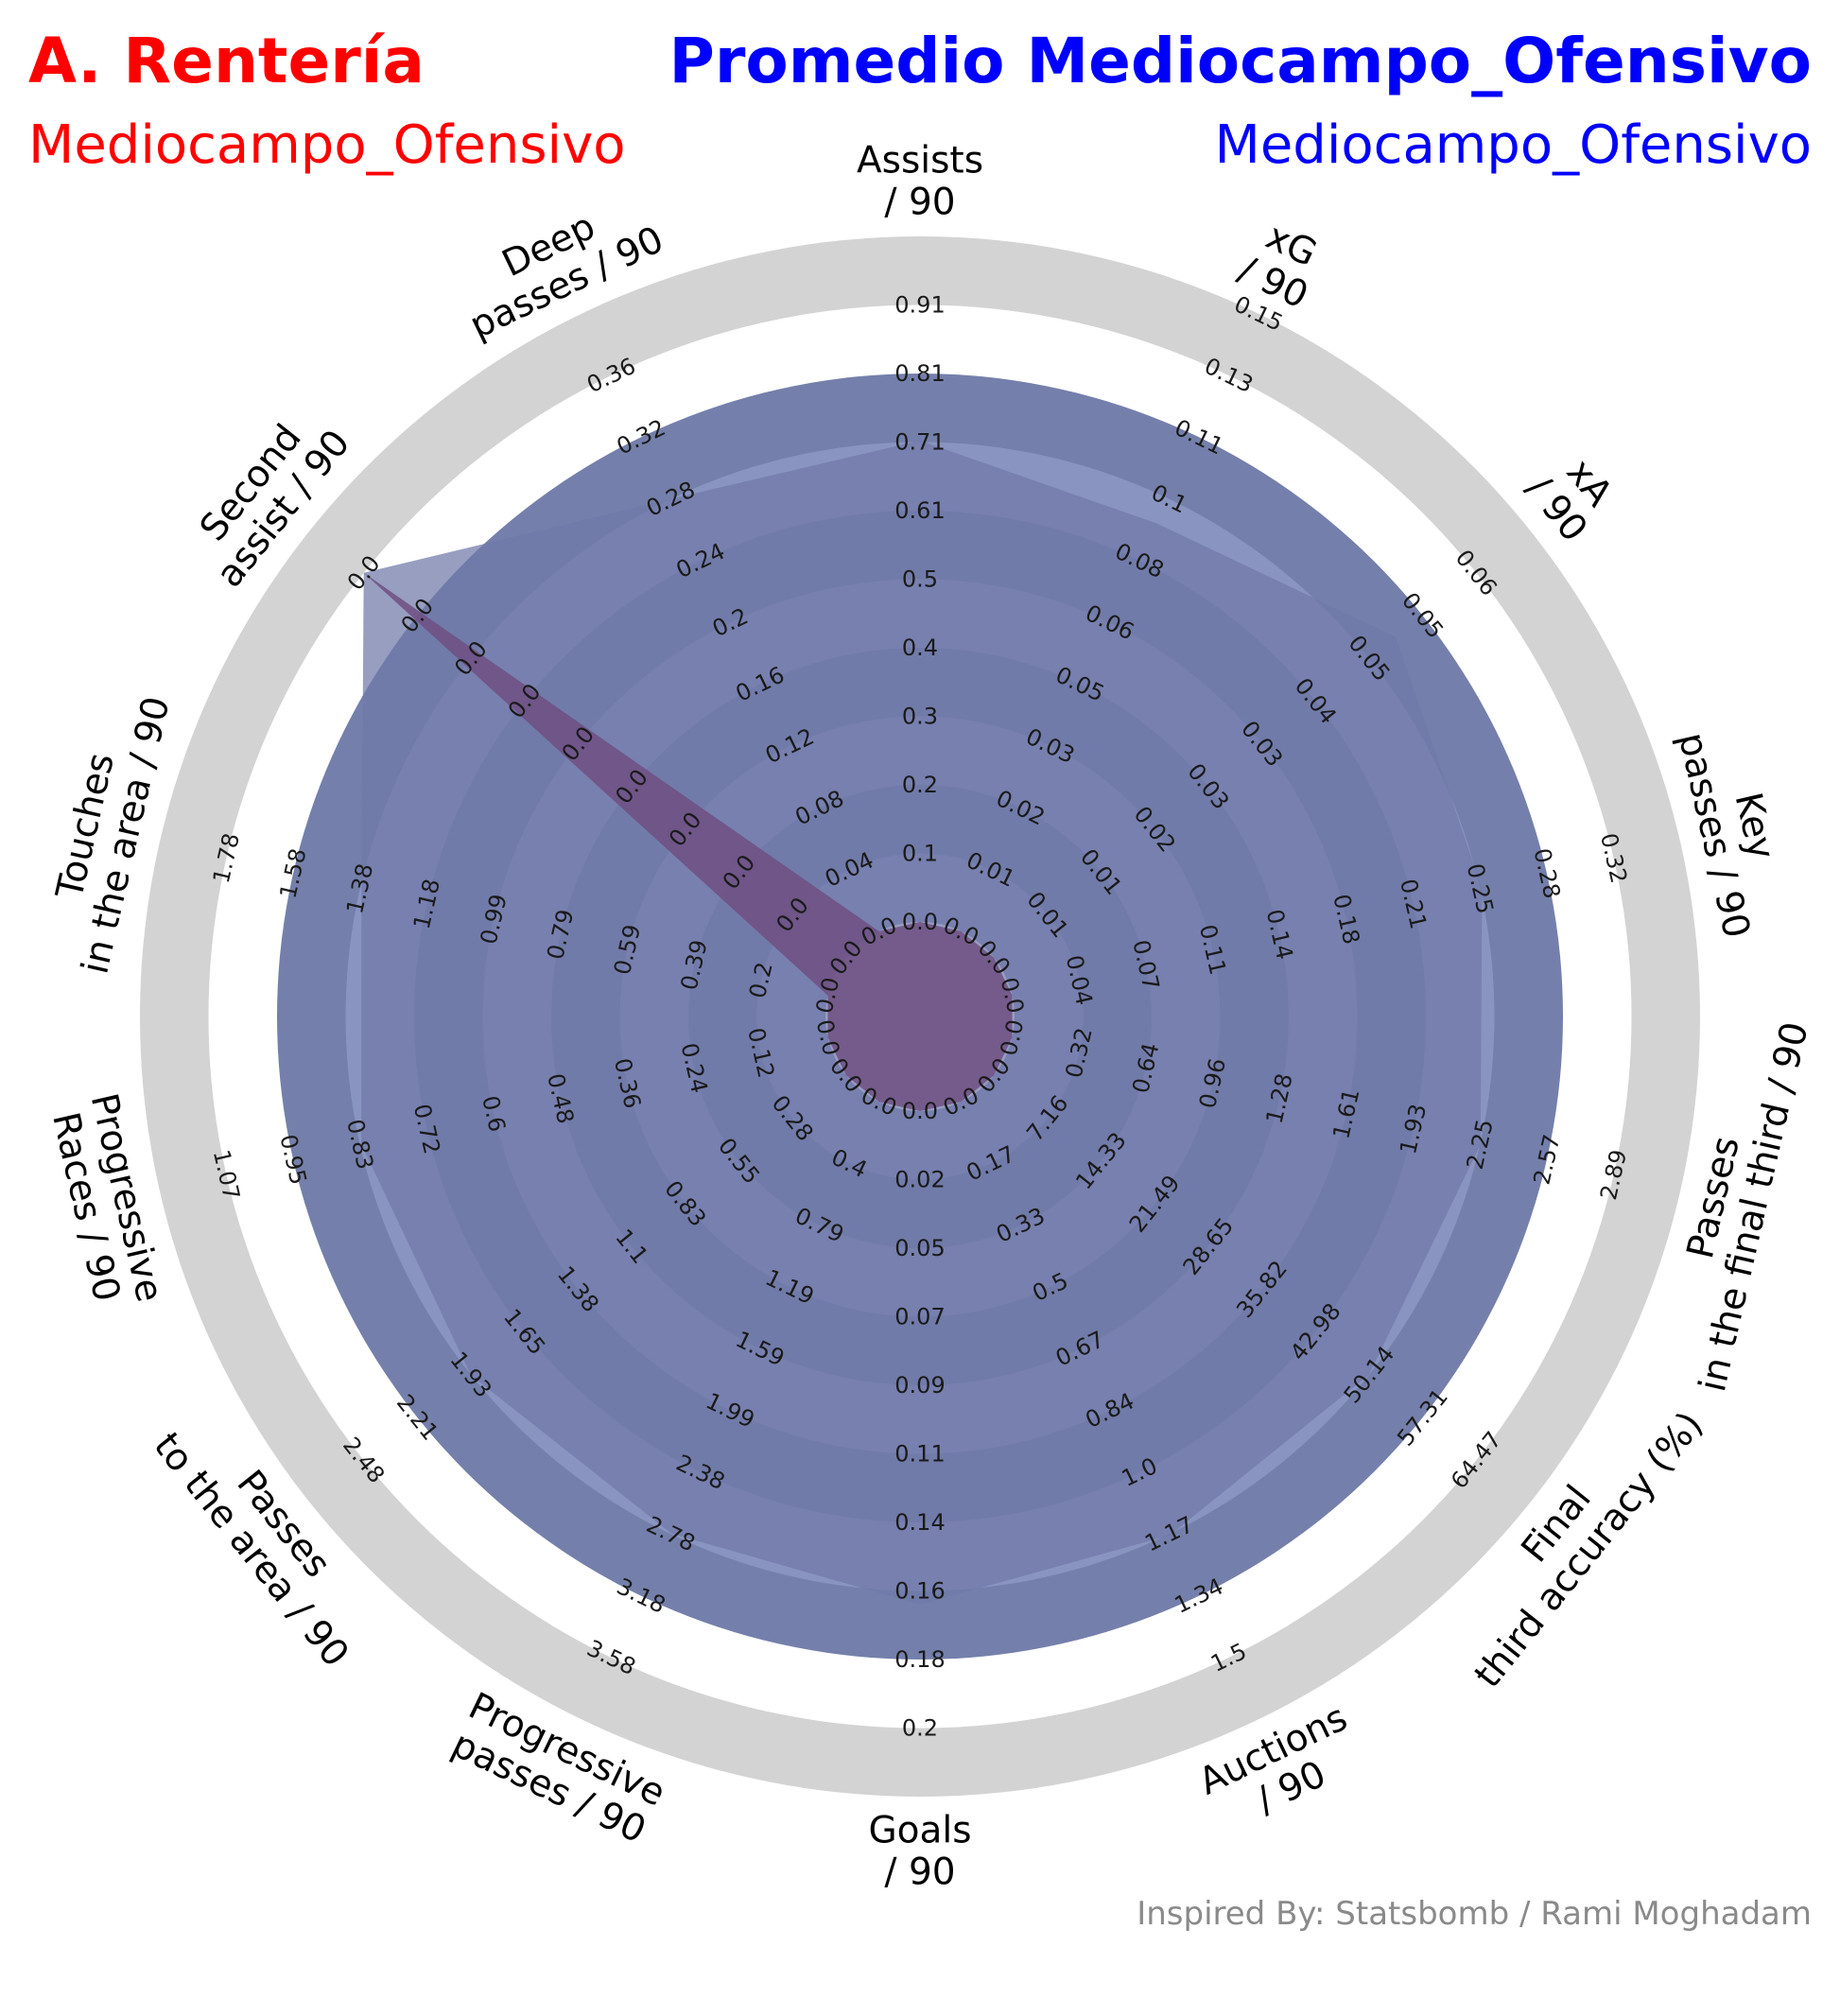 Image resolution: width=1840 pixels, height=2016 pixels. I want to click on comparison-name: Promedio Mediocampo_Ofensivo, so click(1241, 61).